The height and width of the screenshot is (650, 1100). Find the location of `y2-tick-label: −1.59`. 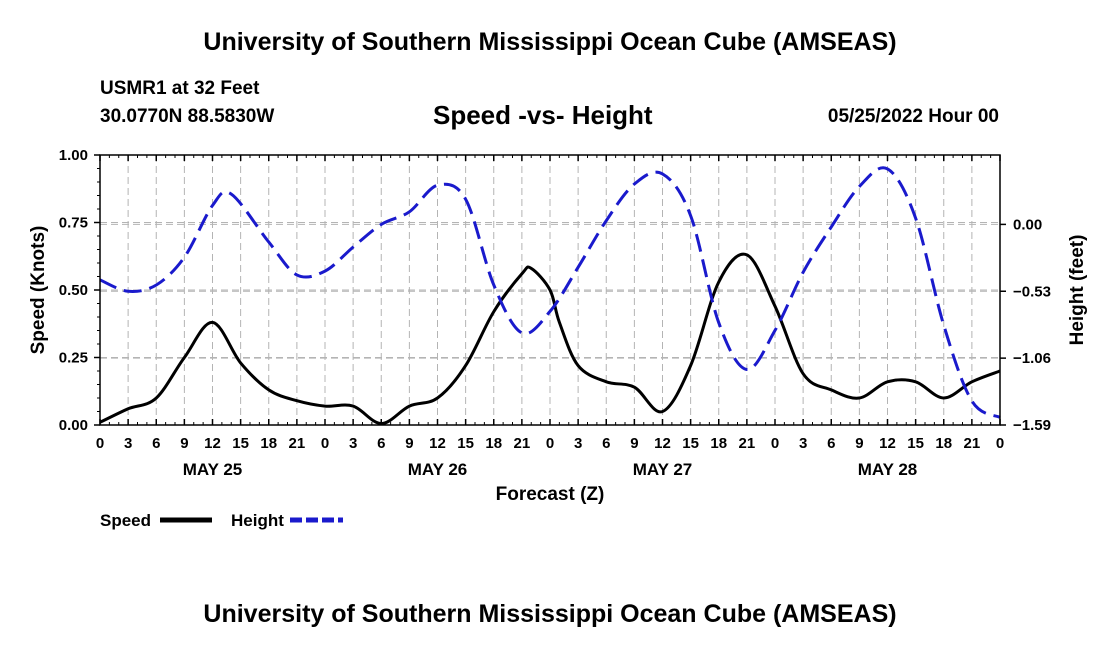

y2-tick-label: −1.59 is located at coordinates (1032, 425).